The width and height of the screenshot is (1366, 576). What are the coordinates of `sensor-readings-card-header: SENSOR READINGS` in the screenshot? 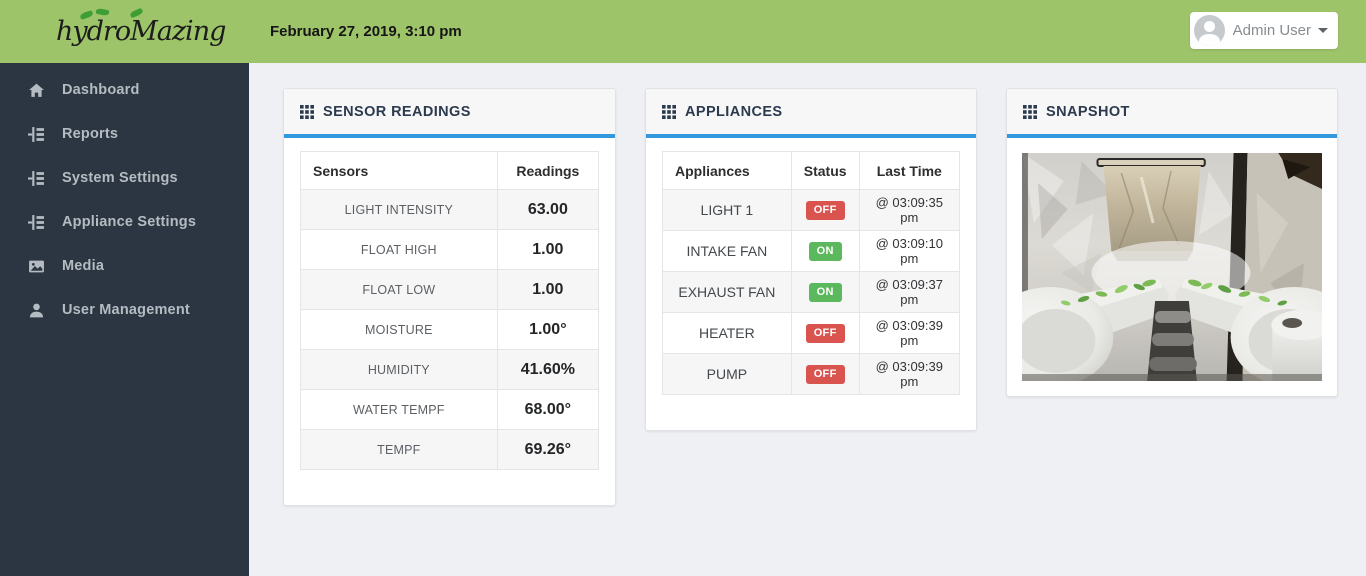 It's located at (449, 113).